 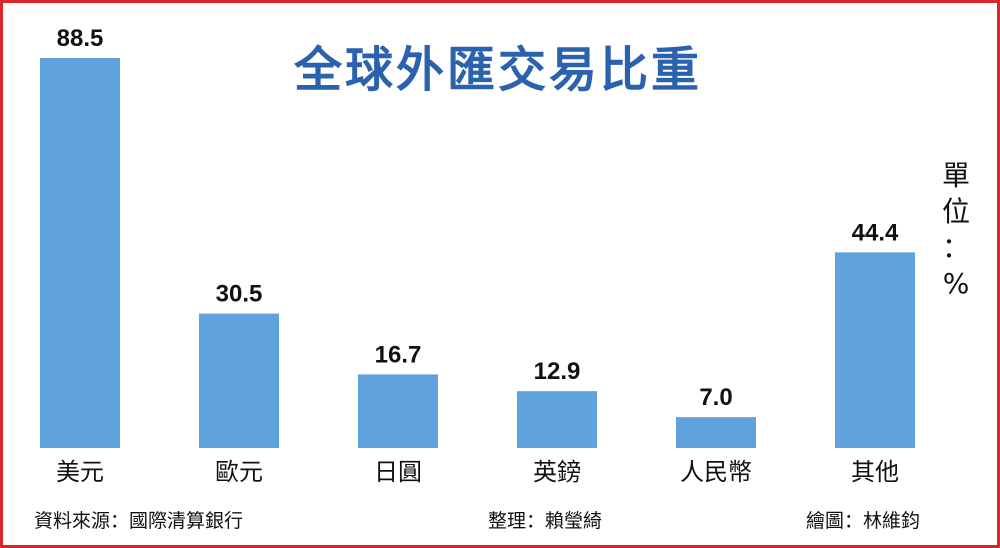 What do you see at coordinates (715, 397) in the screenshot?
I see `value-label-4: 7.0` at bounding box center [715, 397].